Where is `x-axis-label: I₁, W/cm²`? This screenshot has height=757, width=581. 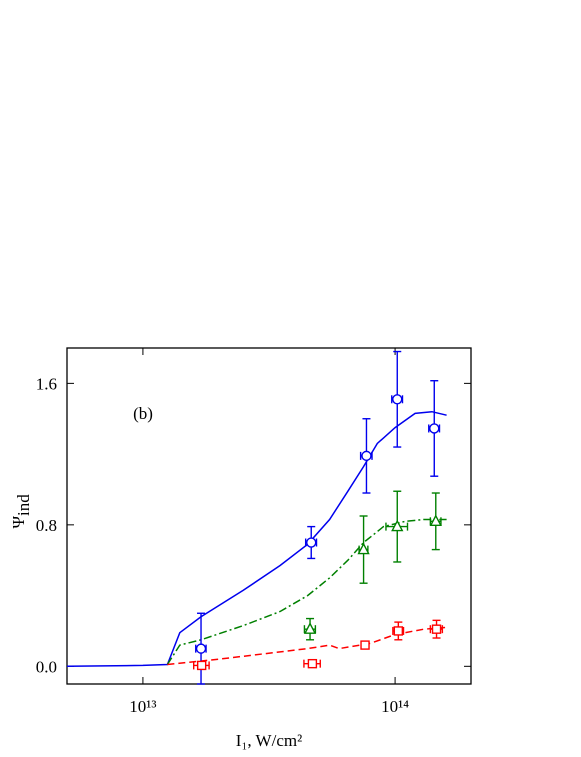 x-axis-label: I₁, W/cm² is located at coordinates (269, 740).